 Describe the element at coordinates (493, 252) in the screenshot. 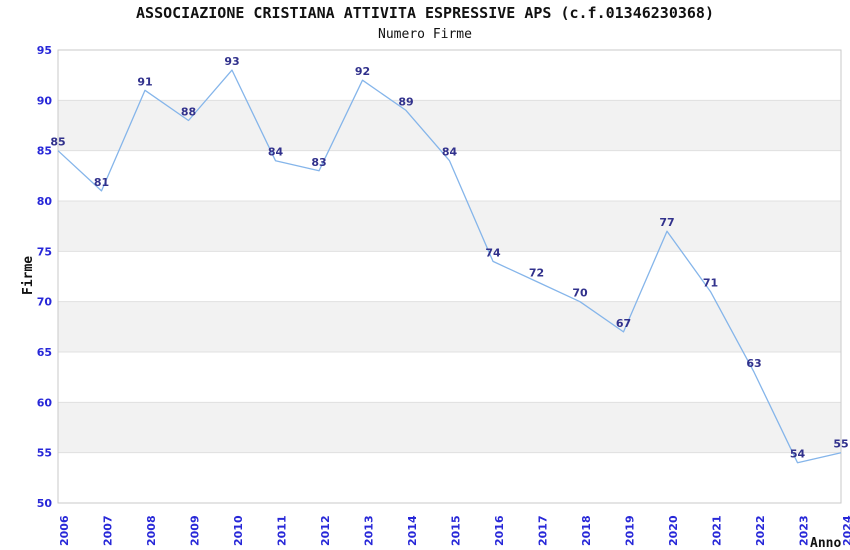

I see `data-label: 74` at that location.